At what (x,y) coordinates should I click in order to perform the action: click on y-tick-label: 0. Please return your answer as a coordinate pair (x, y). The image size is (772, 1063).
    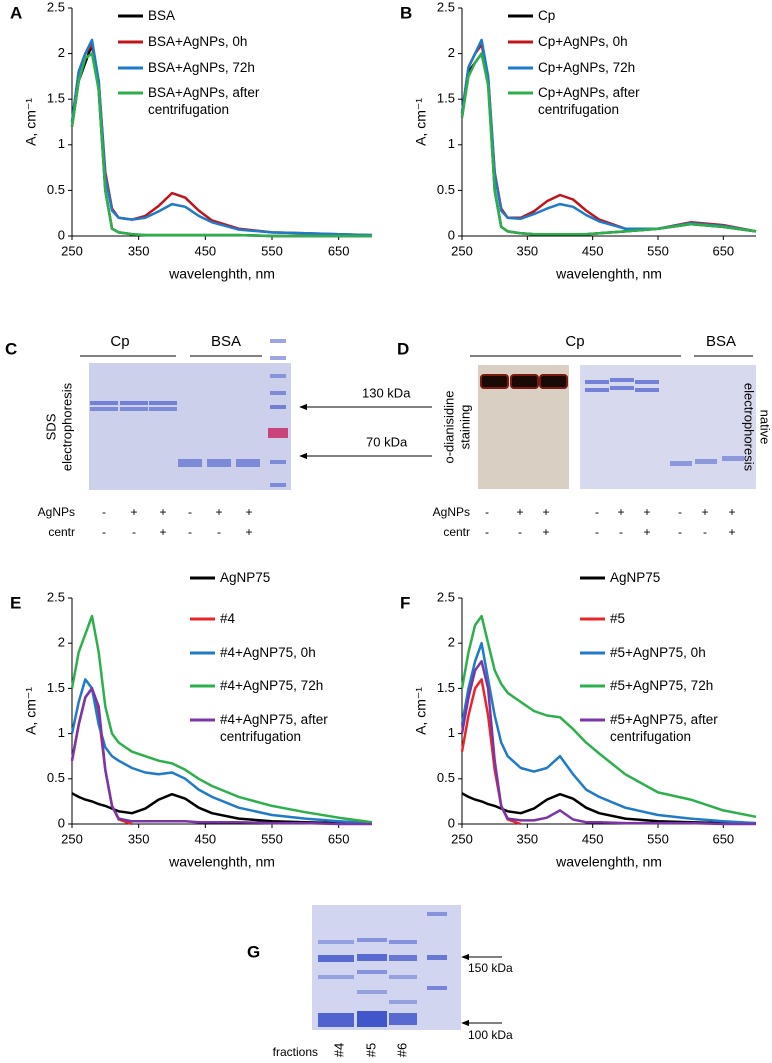
    Looking at the image, I should click on (61, 822).